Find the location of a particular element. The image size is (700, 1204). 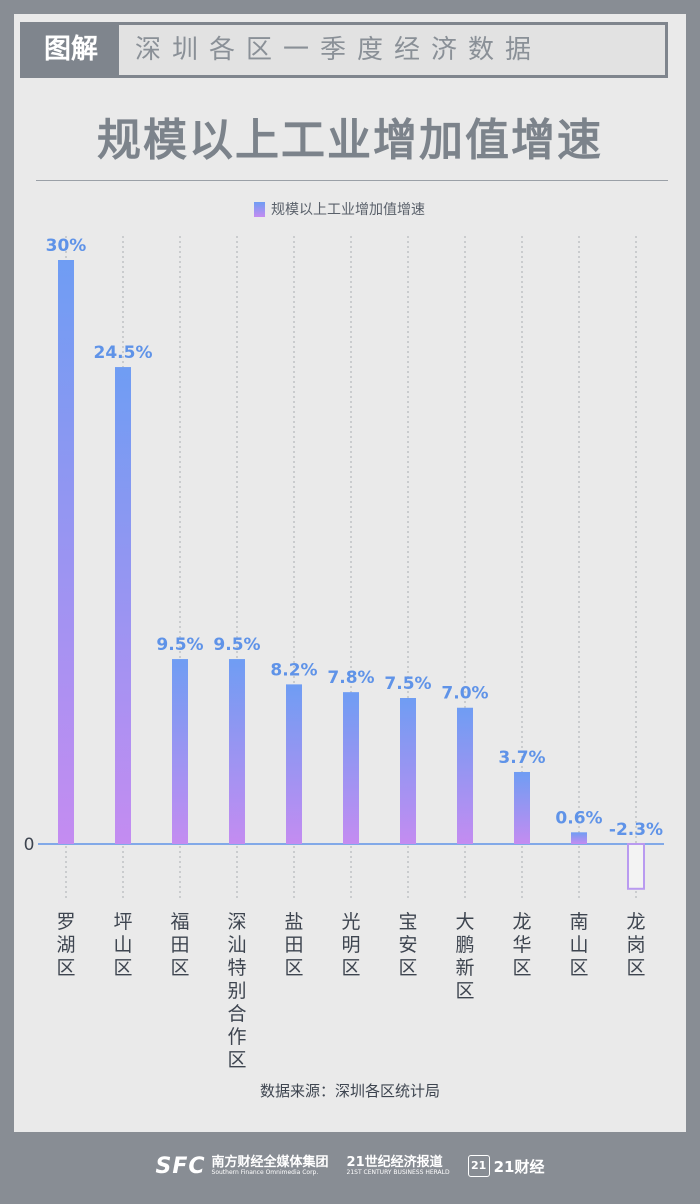

category-label: 龙岗区 is located at coordinates (635, 945).